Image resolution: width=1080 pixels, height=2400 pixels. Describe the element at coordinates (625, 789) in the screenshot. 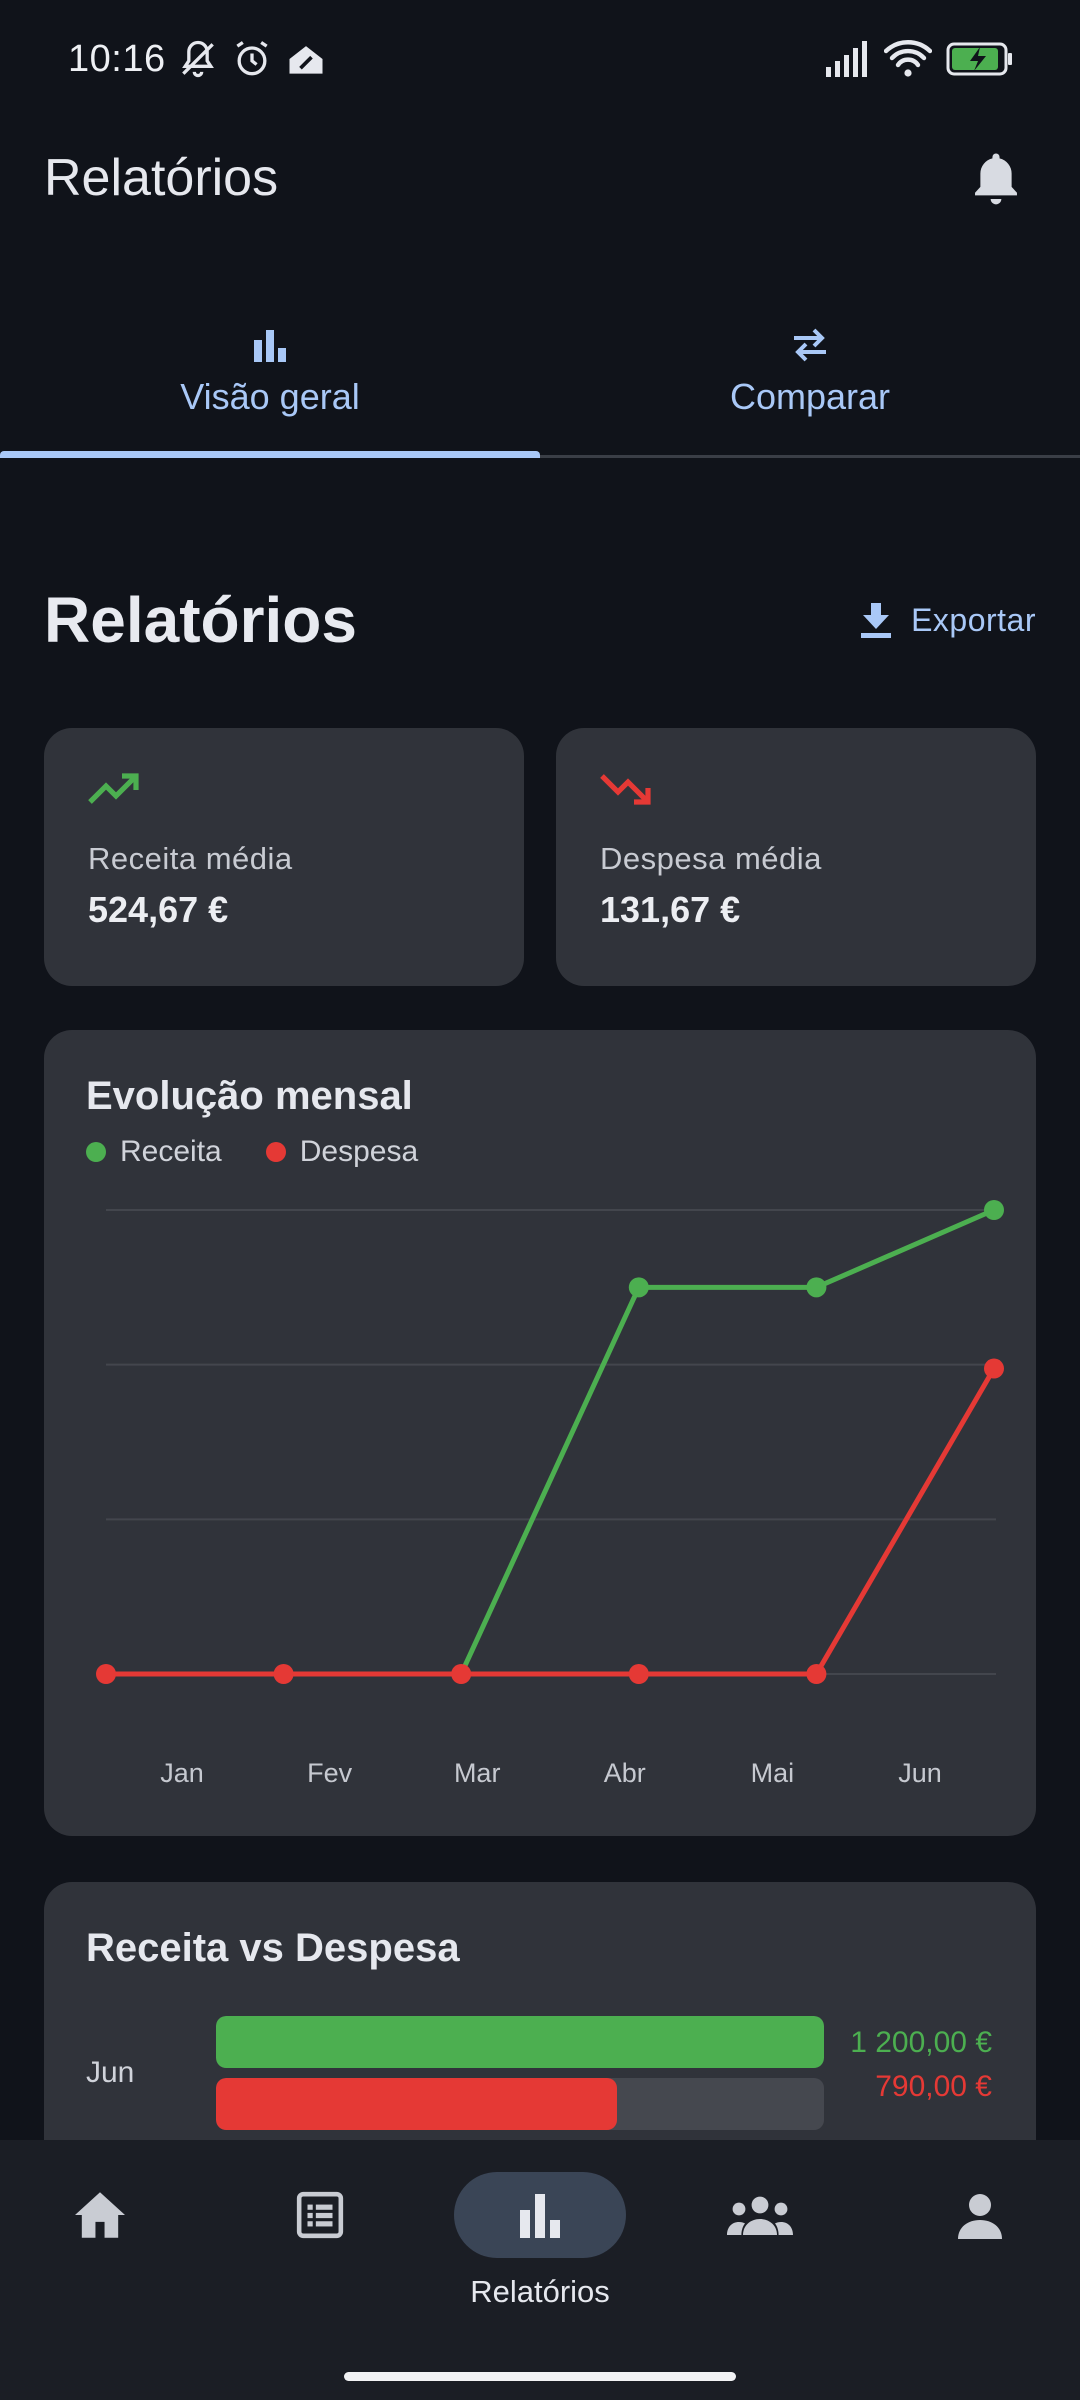

I see `trending-down-icon` at that location.